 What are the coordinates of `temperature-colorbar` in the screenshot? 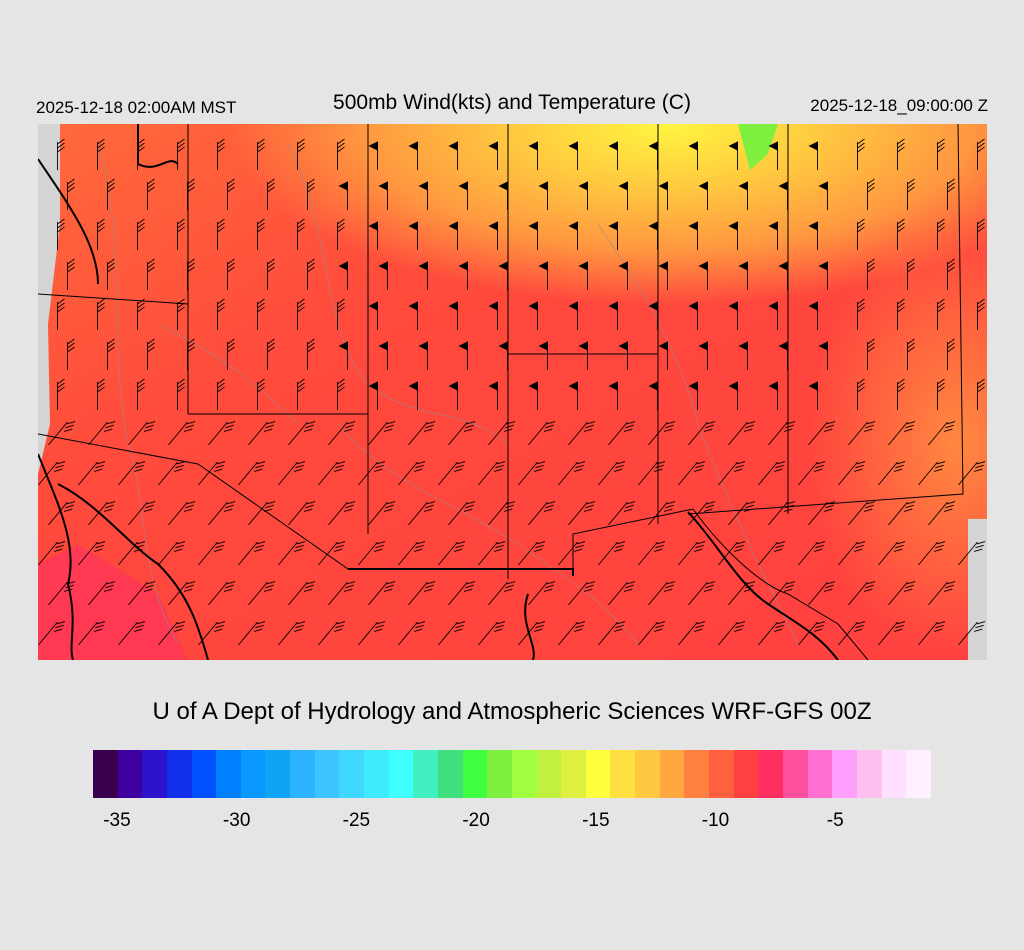 It's located at (512, 774).